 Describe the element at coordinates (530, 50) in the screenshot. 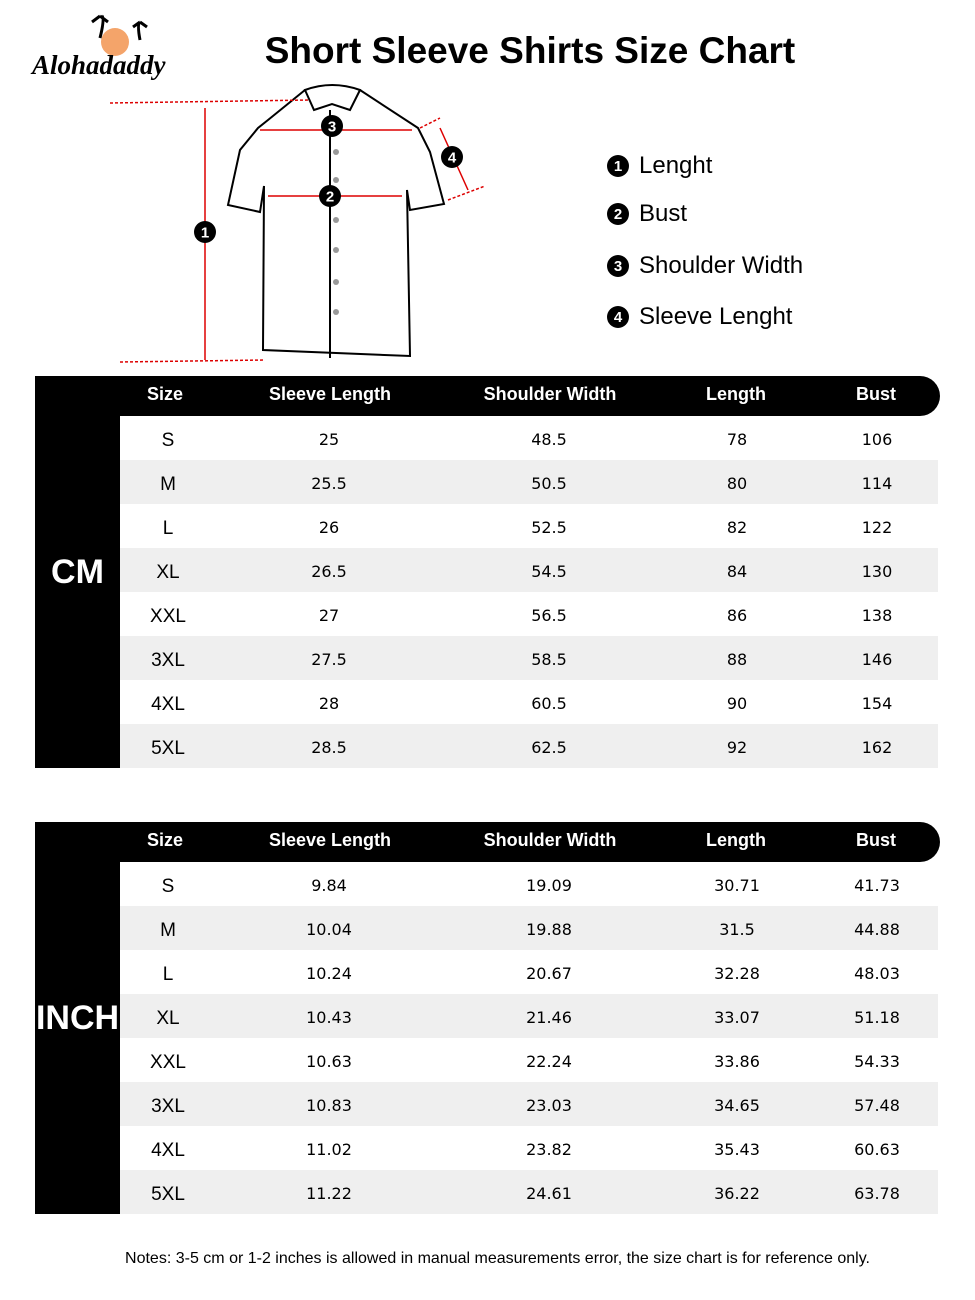

I see `title: Short Sleeve Shirts Size Chart` at that location.